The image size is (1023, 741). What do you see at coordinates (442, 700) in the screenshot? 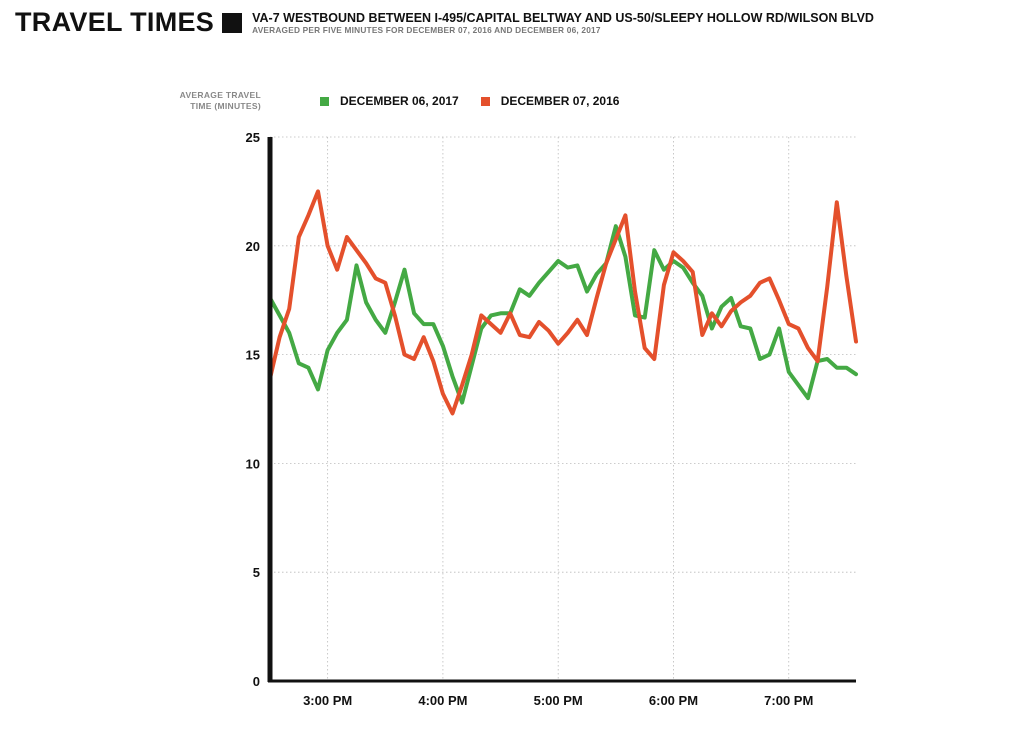
I see `x-tick-label-1: 4:00 PM` at bounding box center [442, 700].